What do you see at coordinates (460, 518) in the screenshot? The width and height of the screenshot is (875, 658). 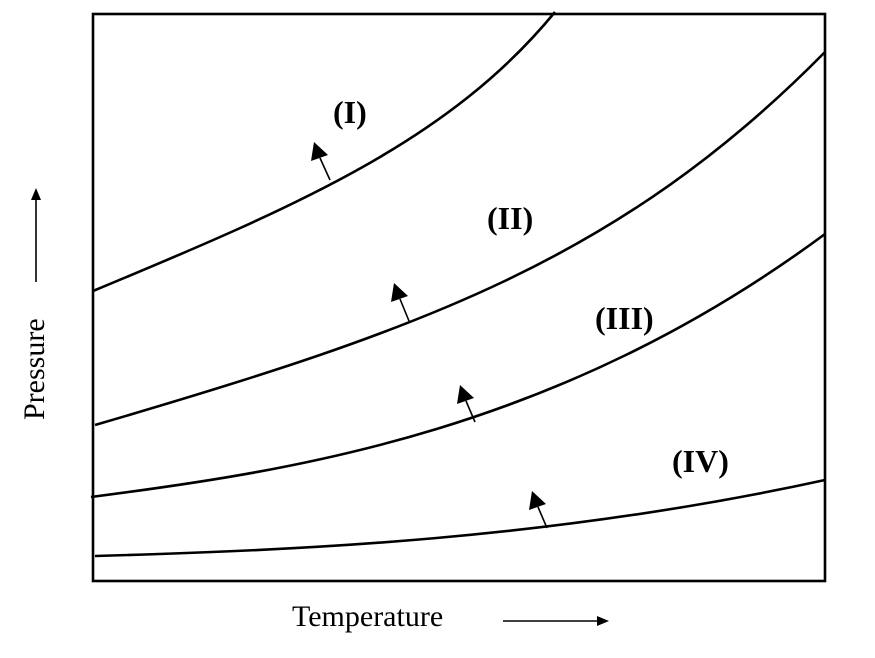 I see `curve-iv` at bounding box center [460, 518].